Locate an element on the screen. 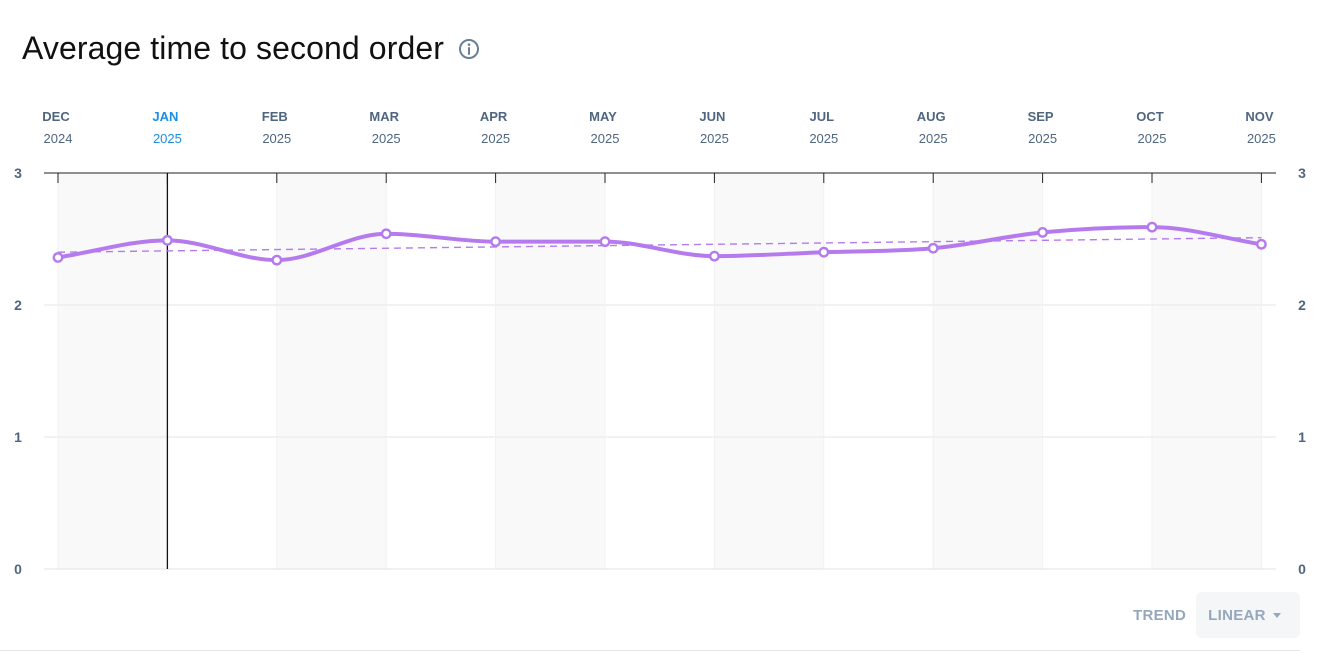  x-tick-month-label: APR is located at coordinates (494, 116).